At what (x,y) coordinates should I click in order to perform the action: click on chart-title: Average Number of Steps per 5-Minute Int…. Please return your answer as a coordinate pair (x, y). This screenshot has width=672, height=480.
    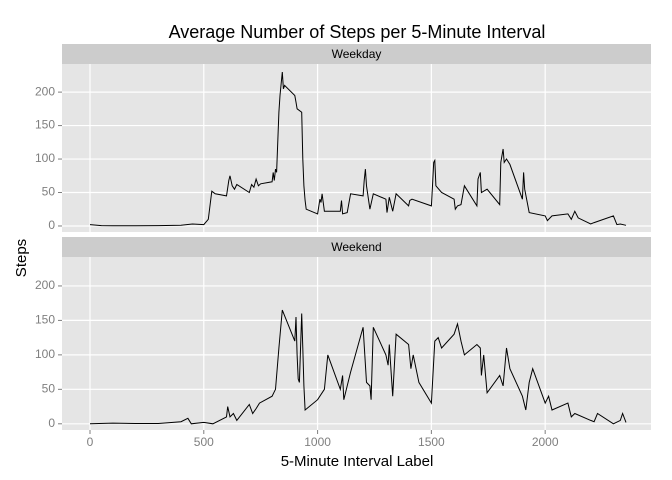
    Looking at the image, I should click on (357, 32).